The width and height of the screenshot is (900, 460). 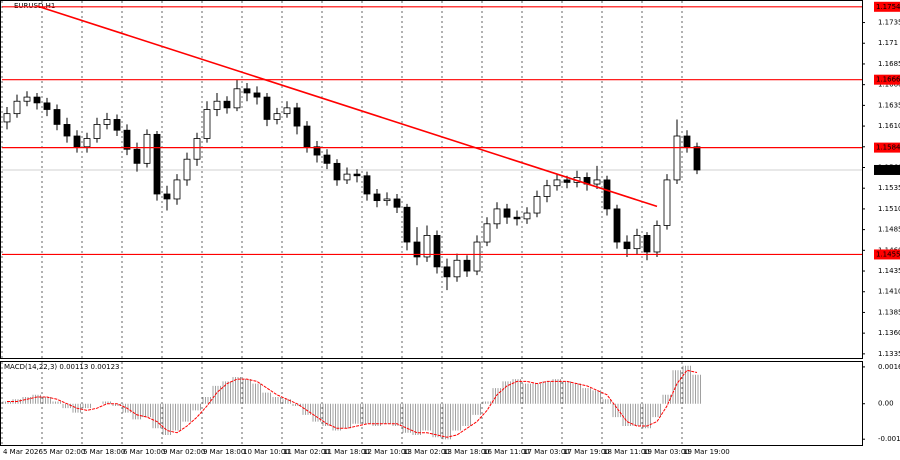 I want to click on y-tick-label: 1.1360, so click(x=889, y=333).